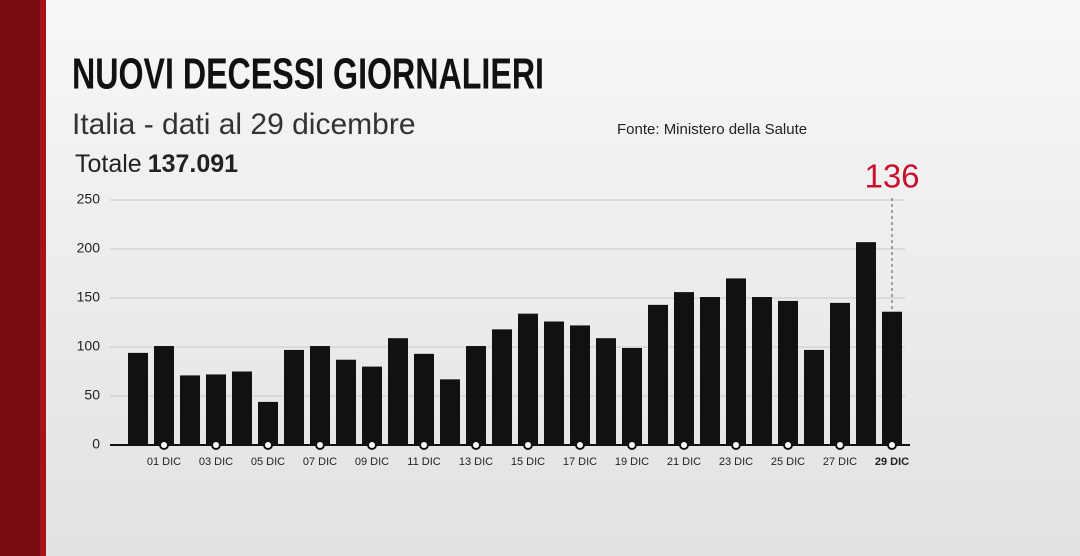 This screenshot has width=1080, height=556. I want to click on x-tick-label: 05 DIC, so click(268, 462).